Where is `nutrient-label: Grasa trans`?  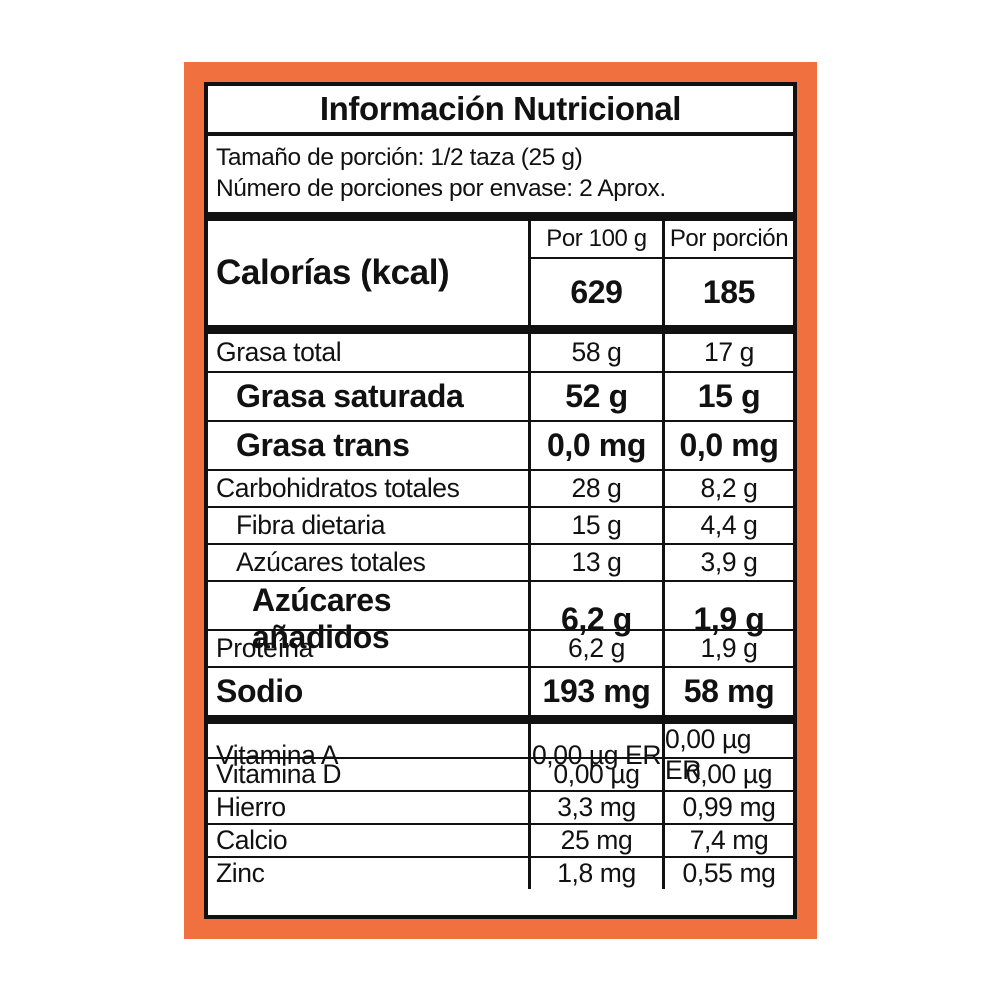
nutrient-label: Grasa trans is located at coordinates (323, 445).